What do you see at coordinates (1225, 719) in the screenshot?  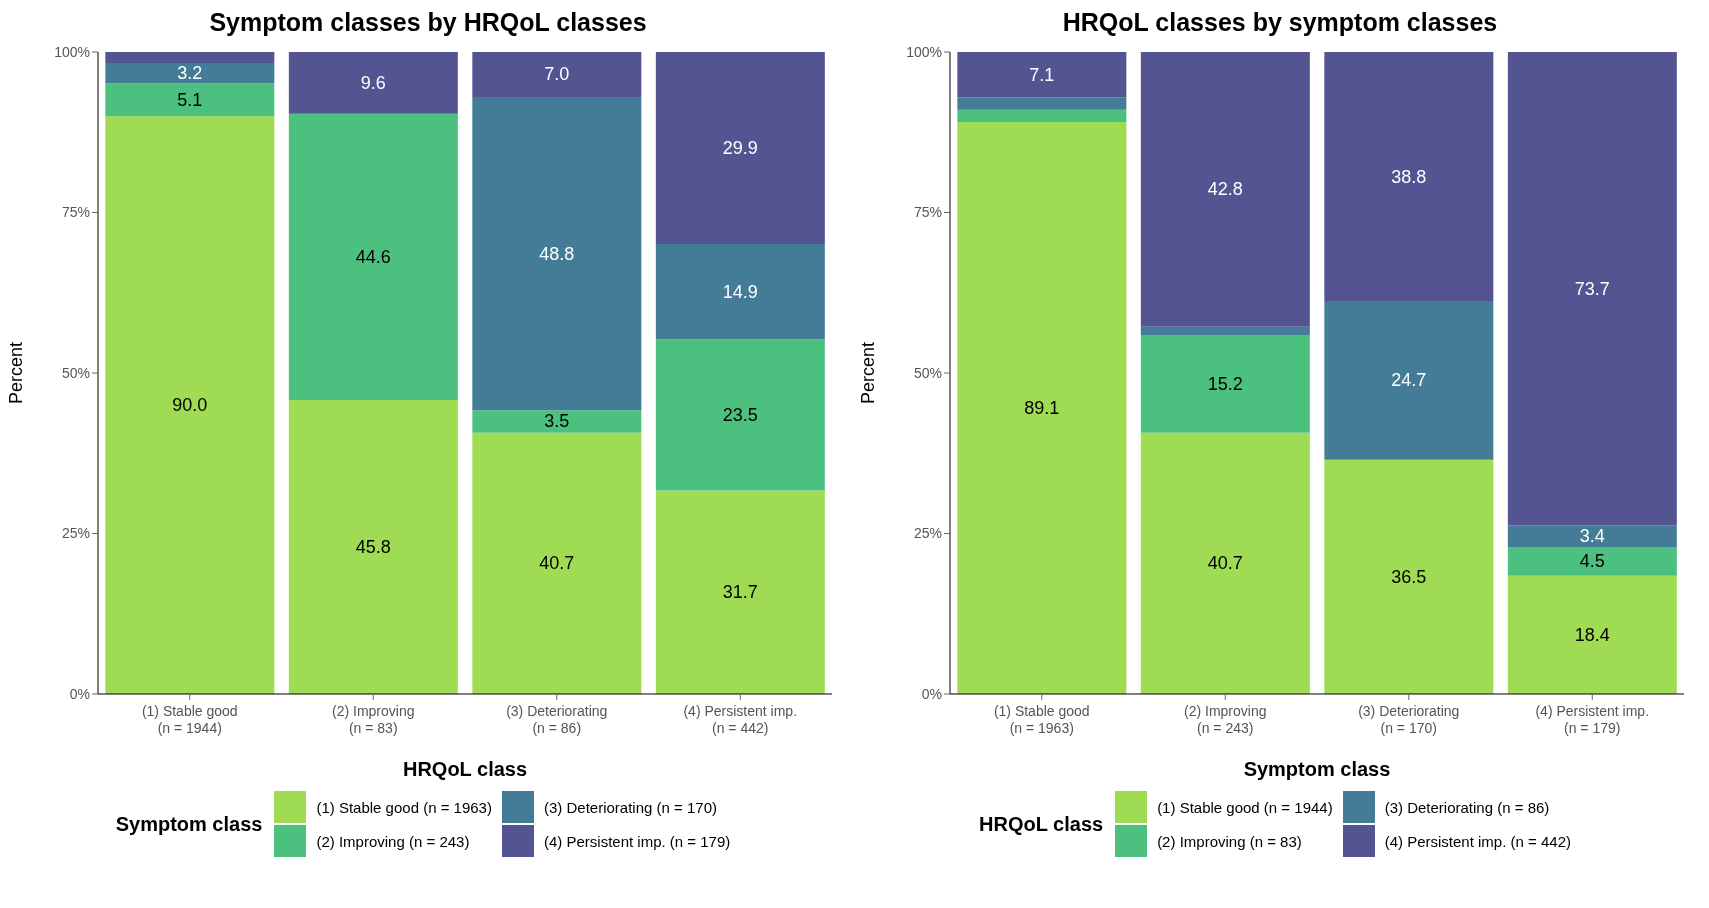 I see `x-tick-label: (2) Improving (n = 243)` at bounding box center [1225, 719].